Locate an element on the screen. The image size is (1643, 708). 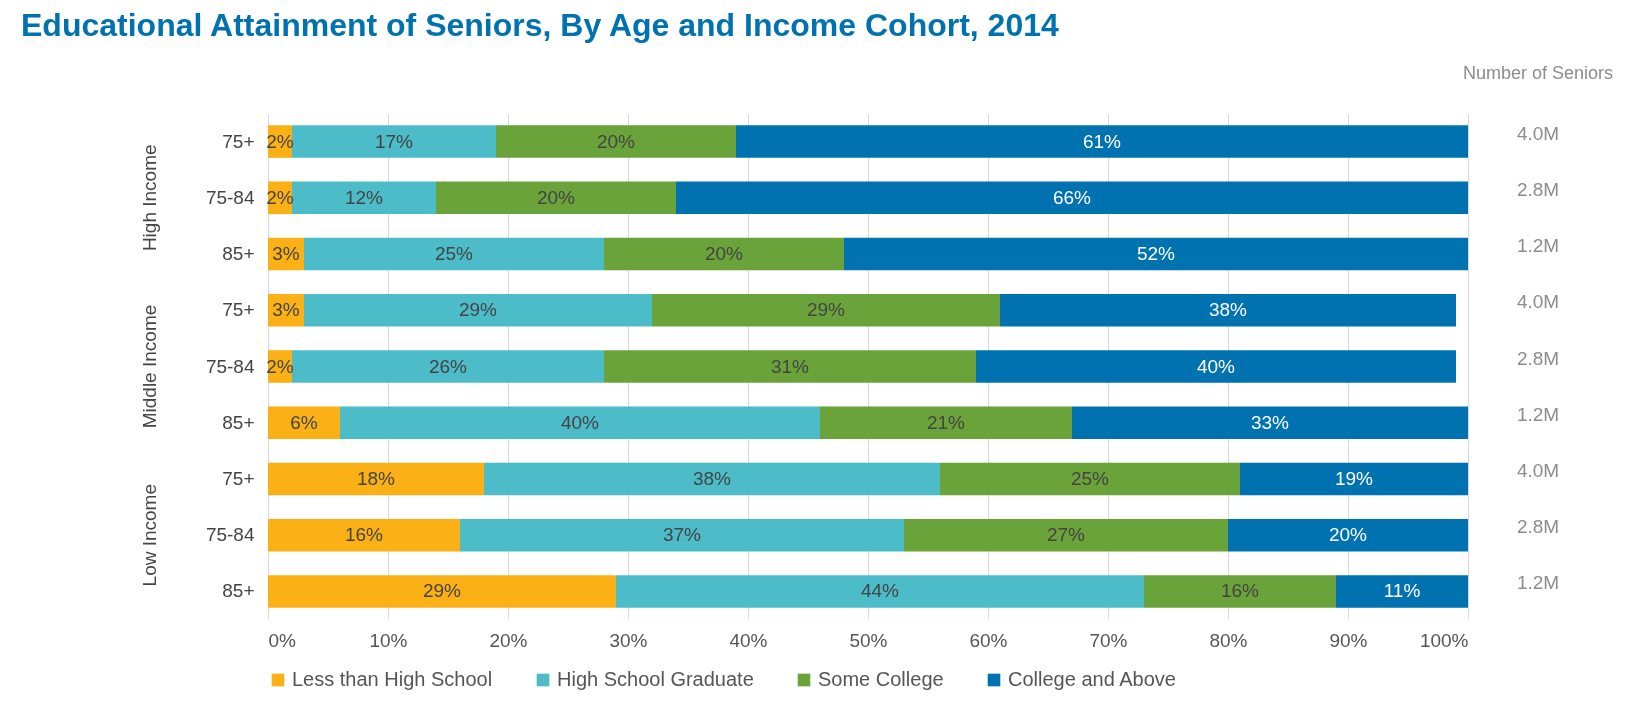
data-label: 11% is located at coordinates (1402, 591).